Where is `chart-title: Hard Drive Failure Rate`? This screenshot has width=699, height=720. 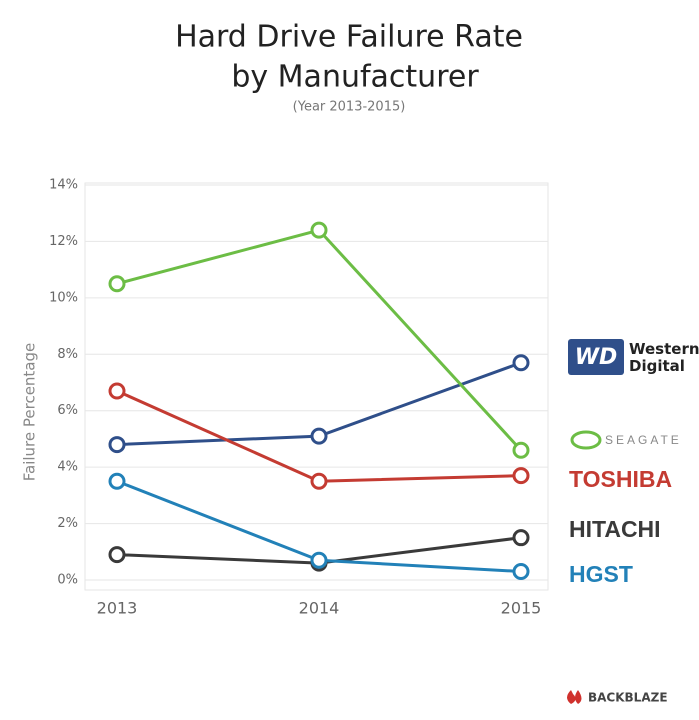
chart-title: Hard Drive Failure Rate is located at coordinates (349, 37).